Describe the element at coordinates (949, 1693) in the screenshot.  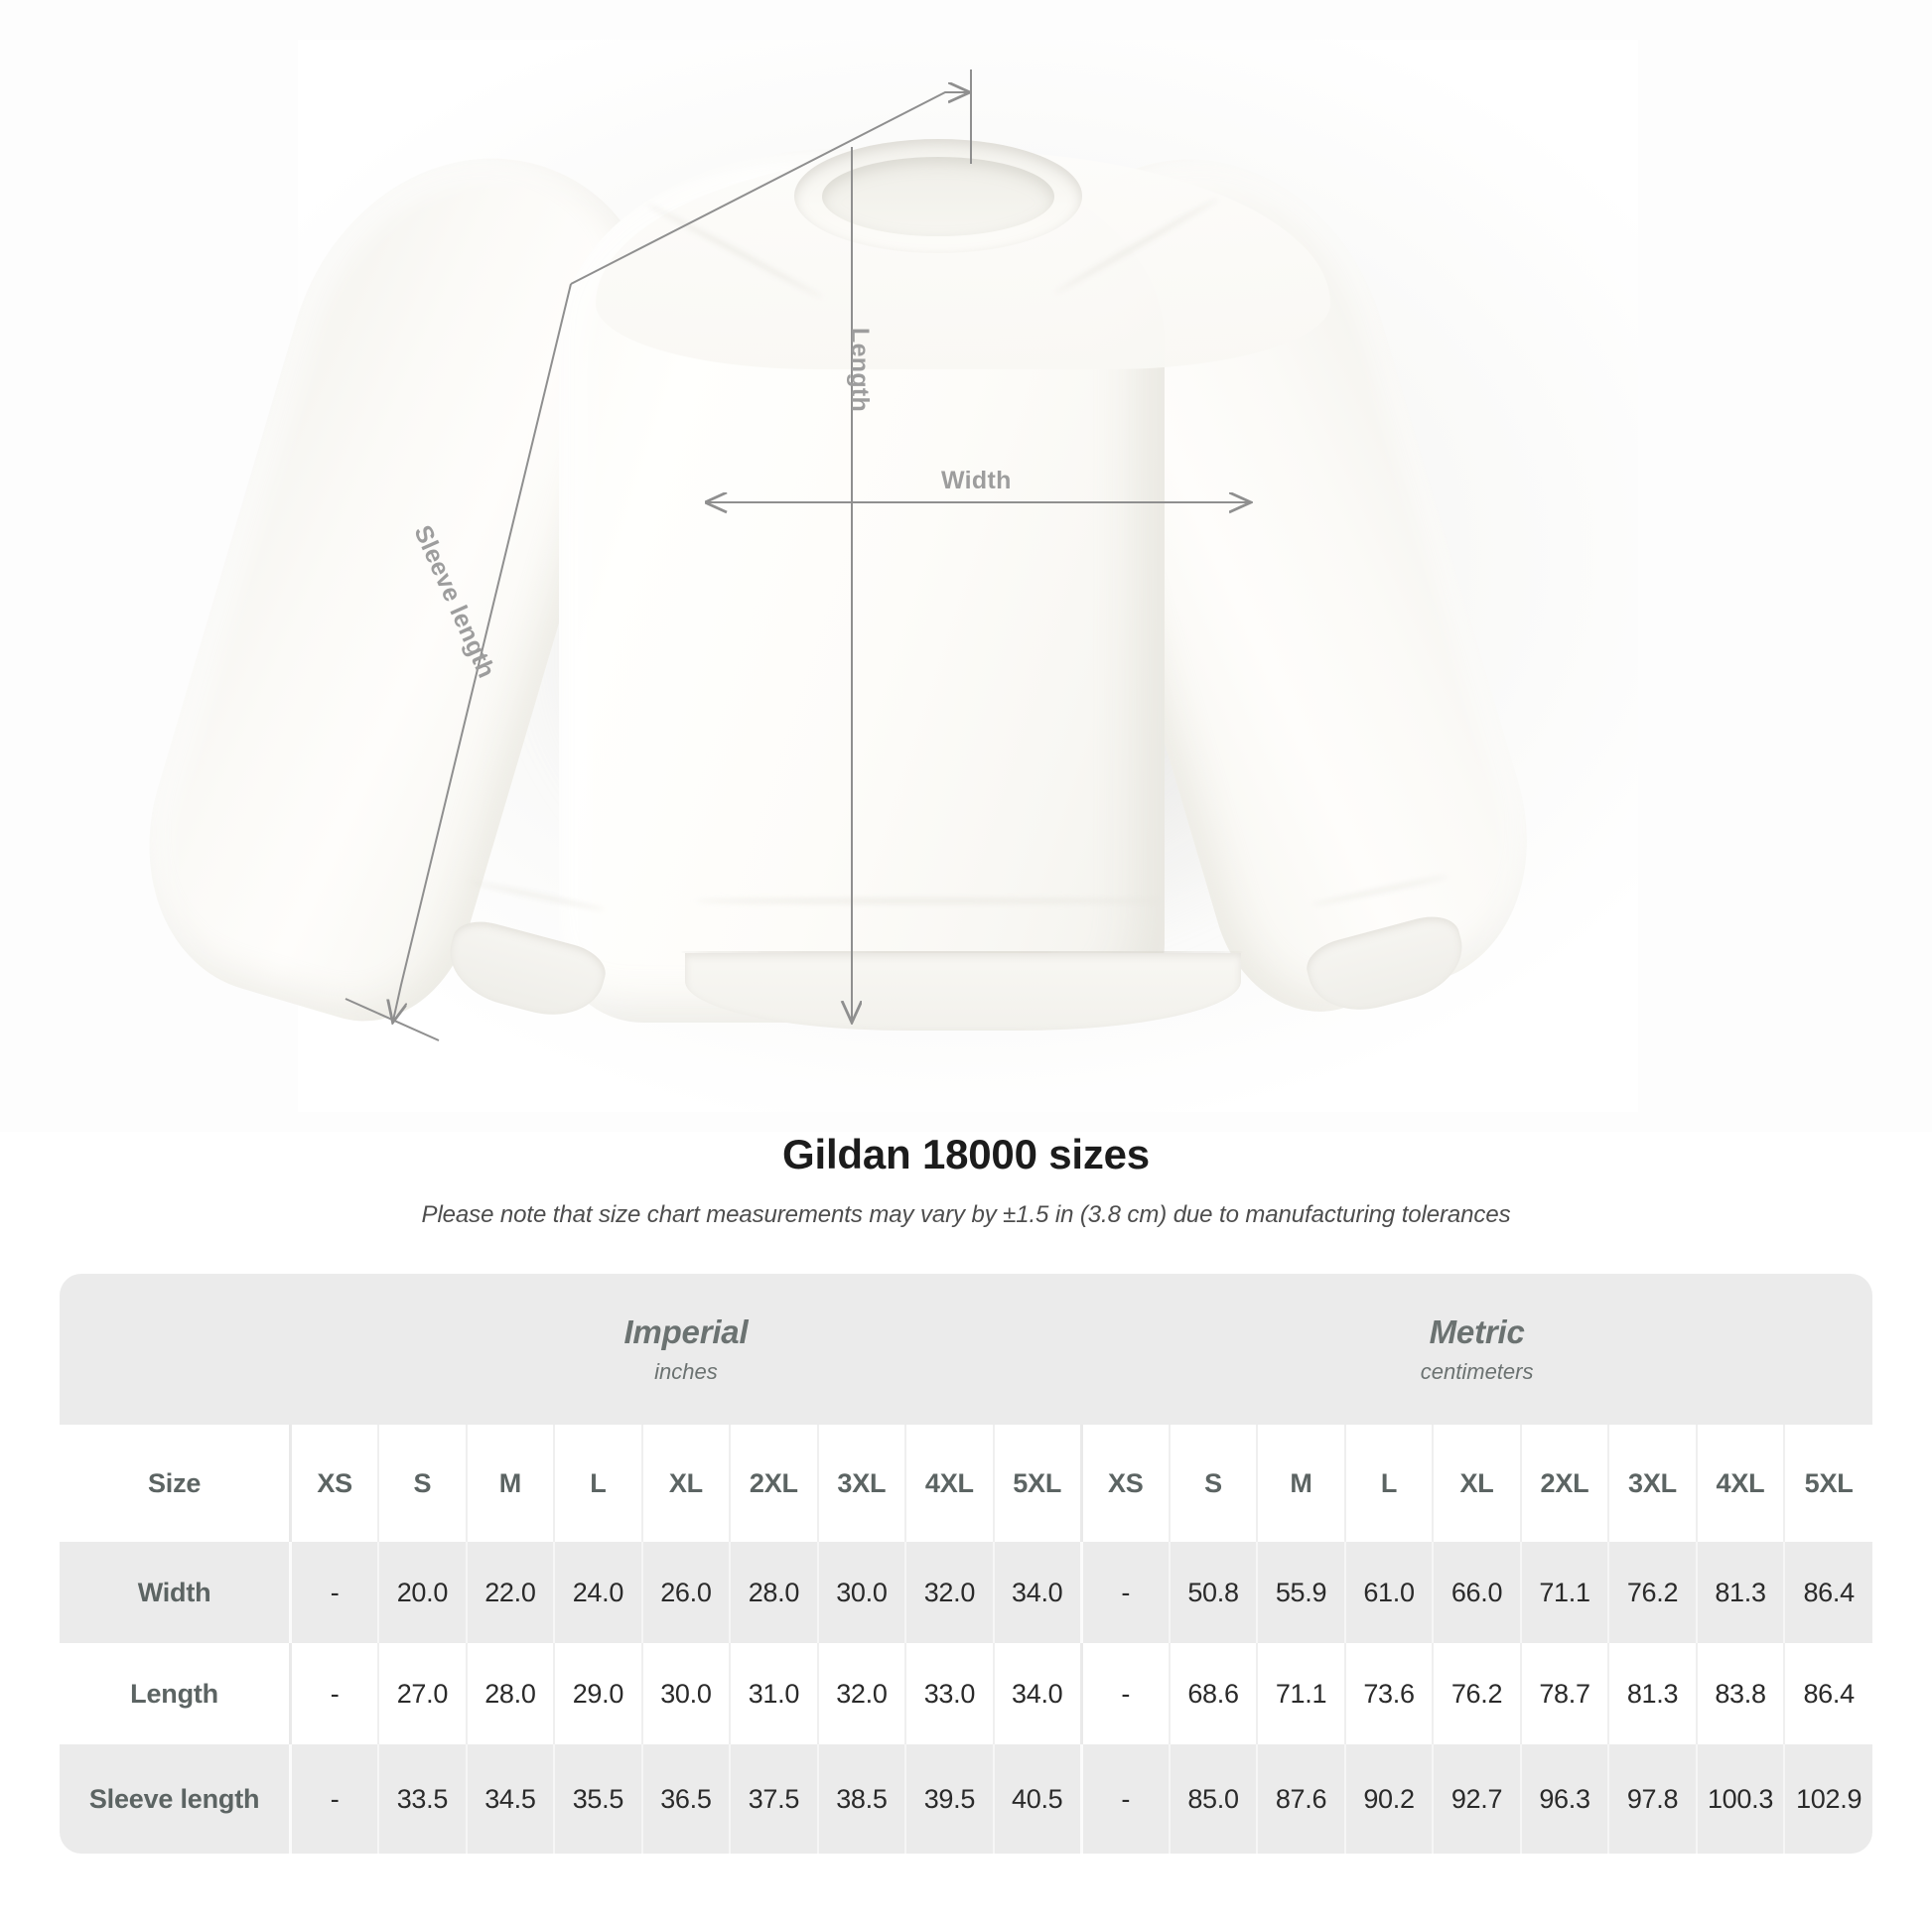
I see `measurement-cell: 33.0` at that location.